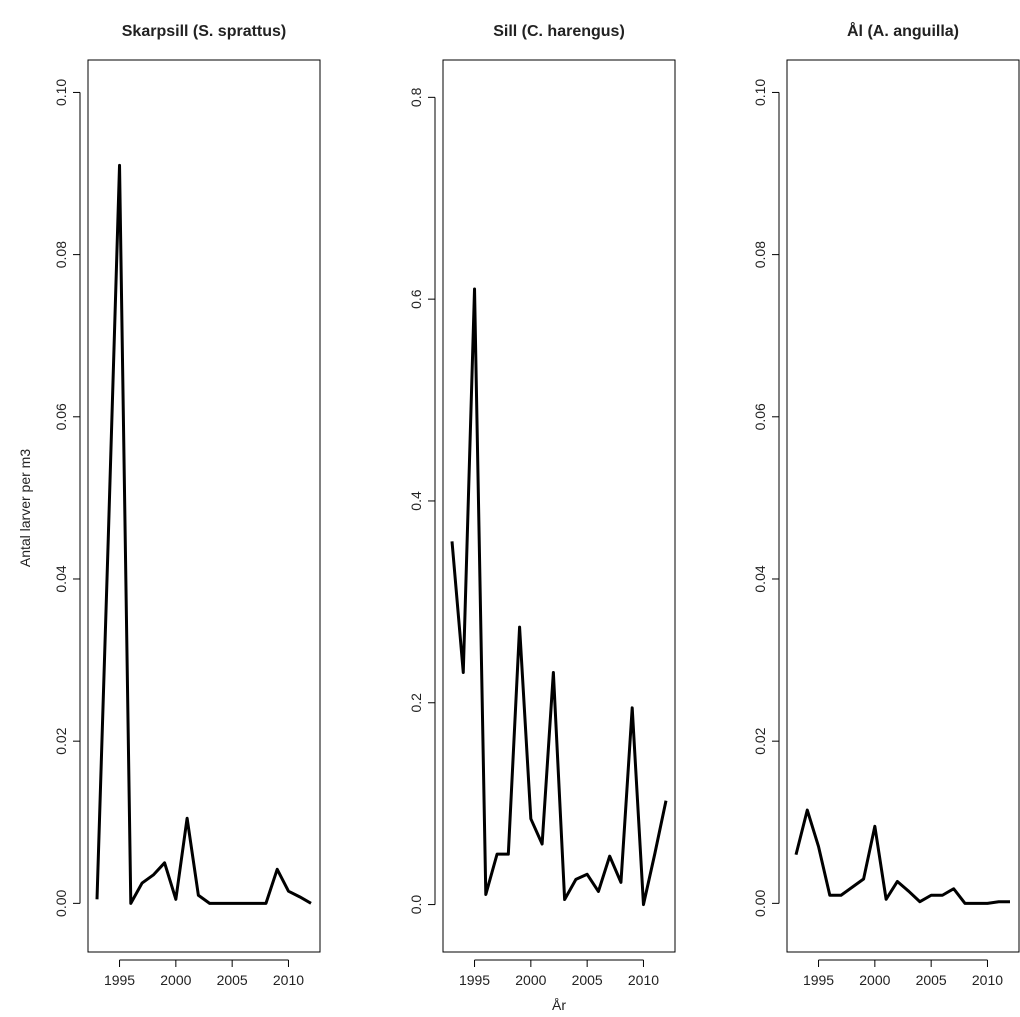  Describe the element at coordinates (416, 501) in the screenshot. I see `y-tick-label: 0.4` at that location.